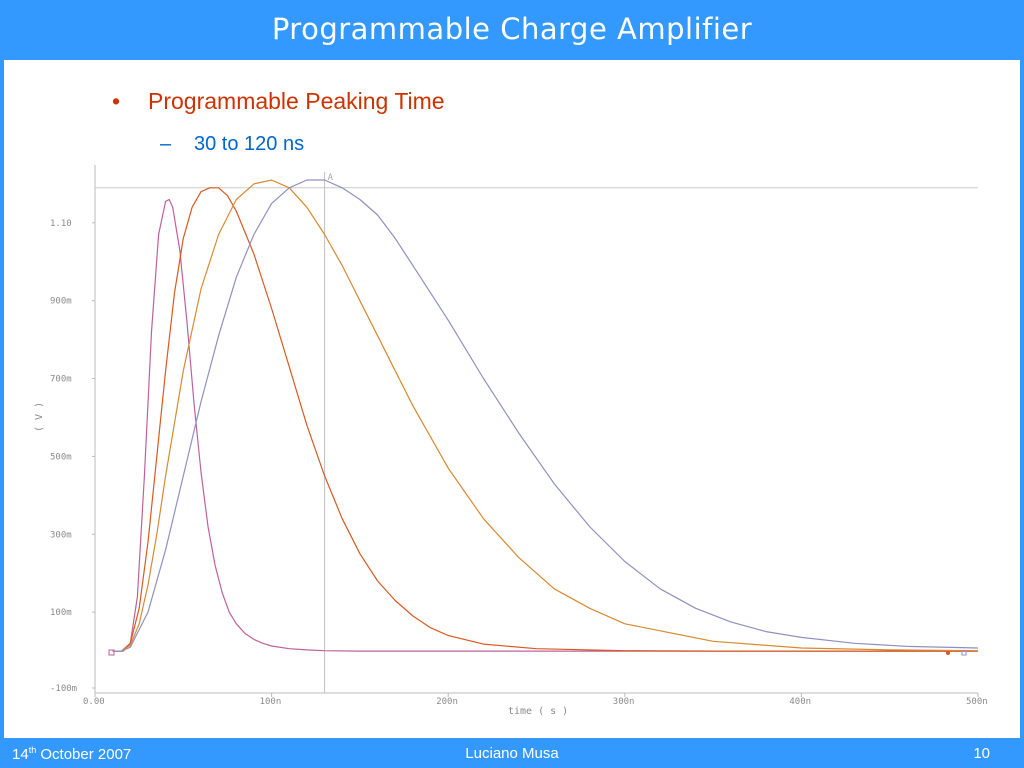  I want to click on sub-bullet-item: –30 to 120 ns, so click(232, 144).